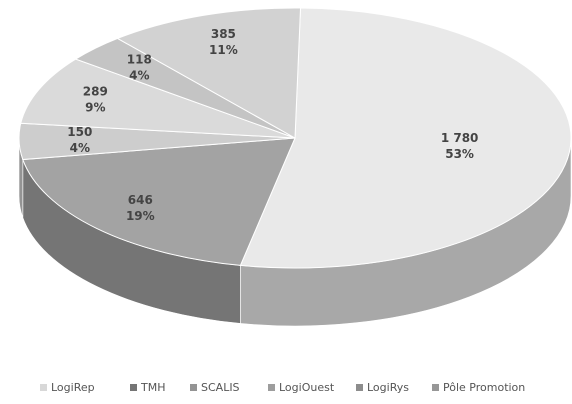 The width and height of the screenshot is (572, 404). I want to click on legend-label: TMH, so click(152, 387).